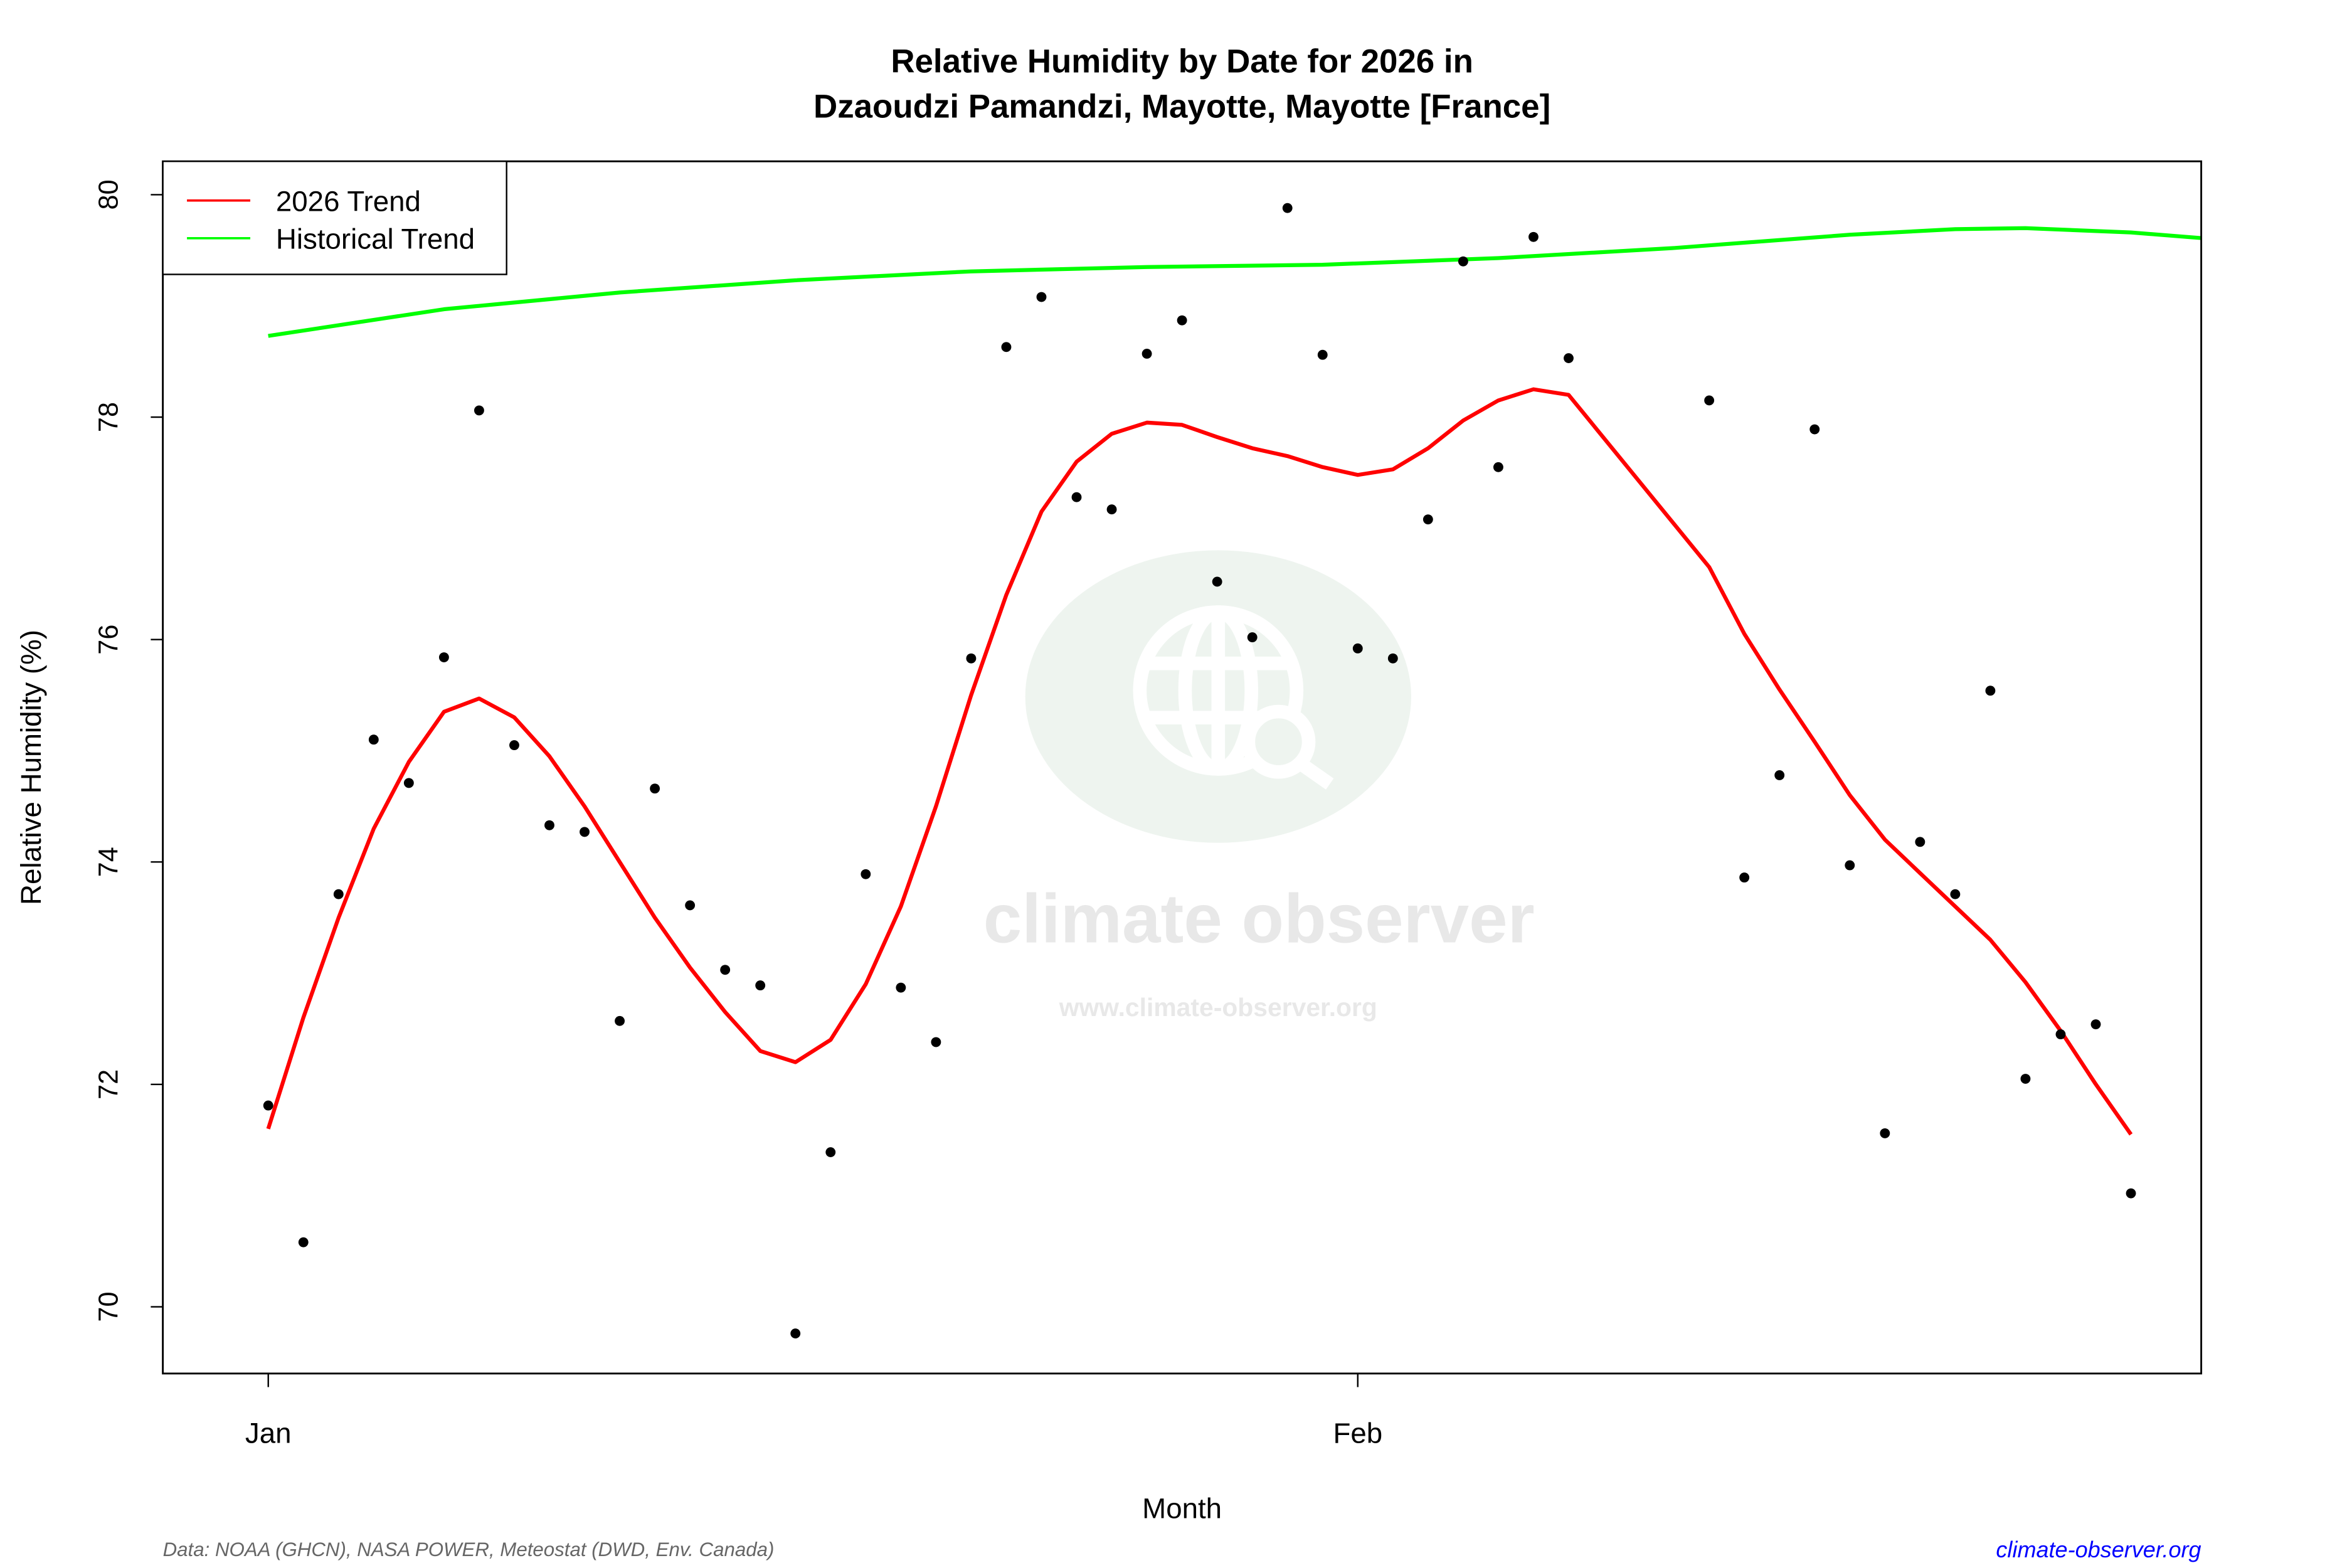 The height and width of the screenshot is (1568, 2352). What do you see at coordinates (814, 1411) in the screenshot?
I see `x-axis: Jan Feb` at bounding box center [814, 1411].